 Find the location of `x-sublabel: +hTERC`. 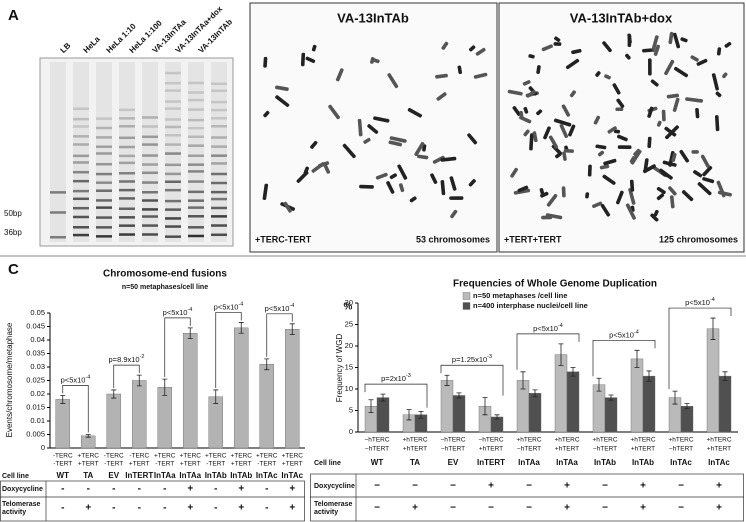

x-sublabel: +hTERC is located at coordinates (680, 440).